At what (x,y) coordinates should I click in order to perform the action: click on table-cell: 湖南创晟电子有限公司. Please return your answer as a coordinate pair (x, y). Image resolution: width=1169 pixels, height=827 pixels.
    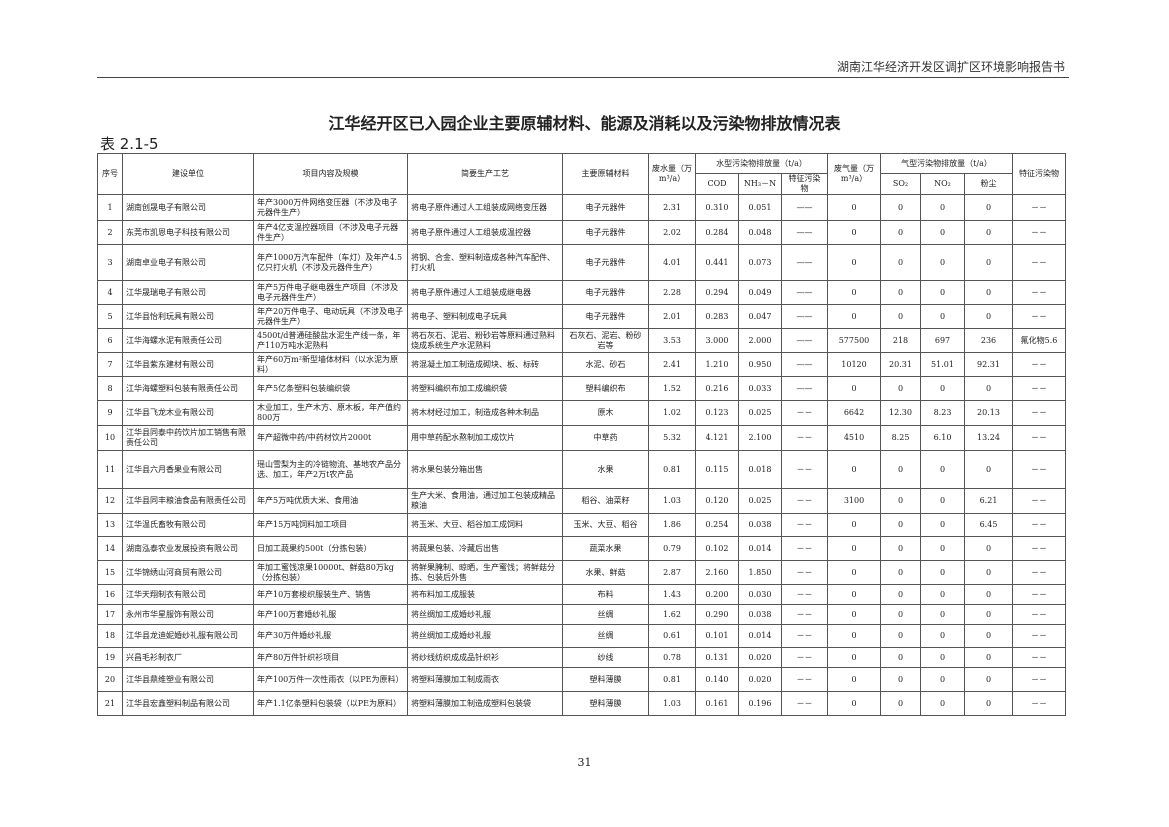
    Looking at the image, I should click on (188, 207).